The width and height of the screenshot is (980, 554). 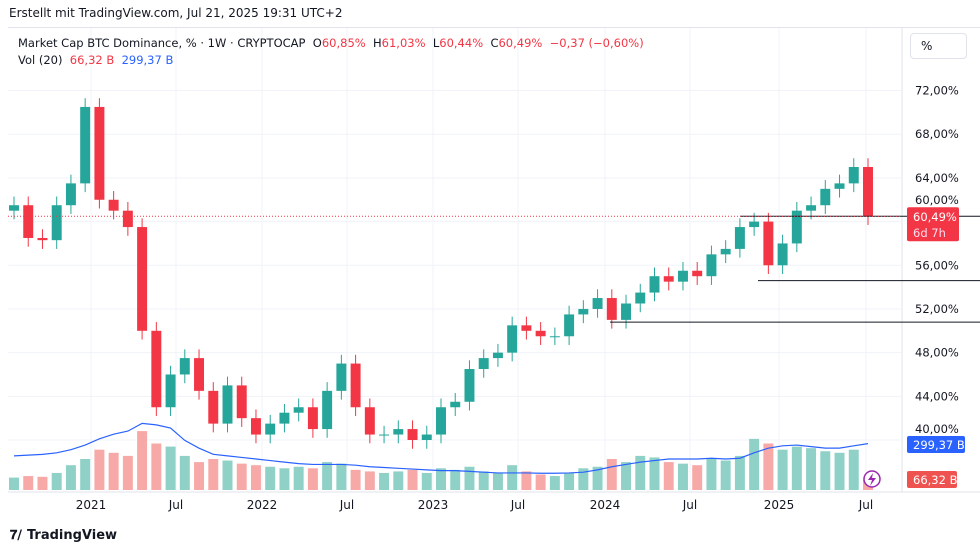 I want to click on percent-scale-button: %, so click(x=938, y=46).